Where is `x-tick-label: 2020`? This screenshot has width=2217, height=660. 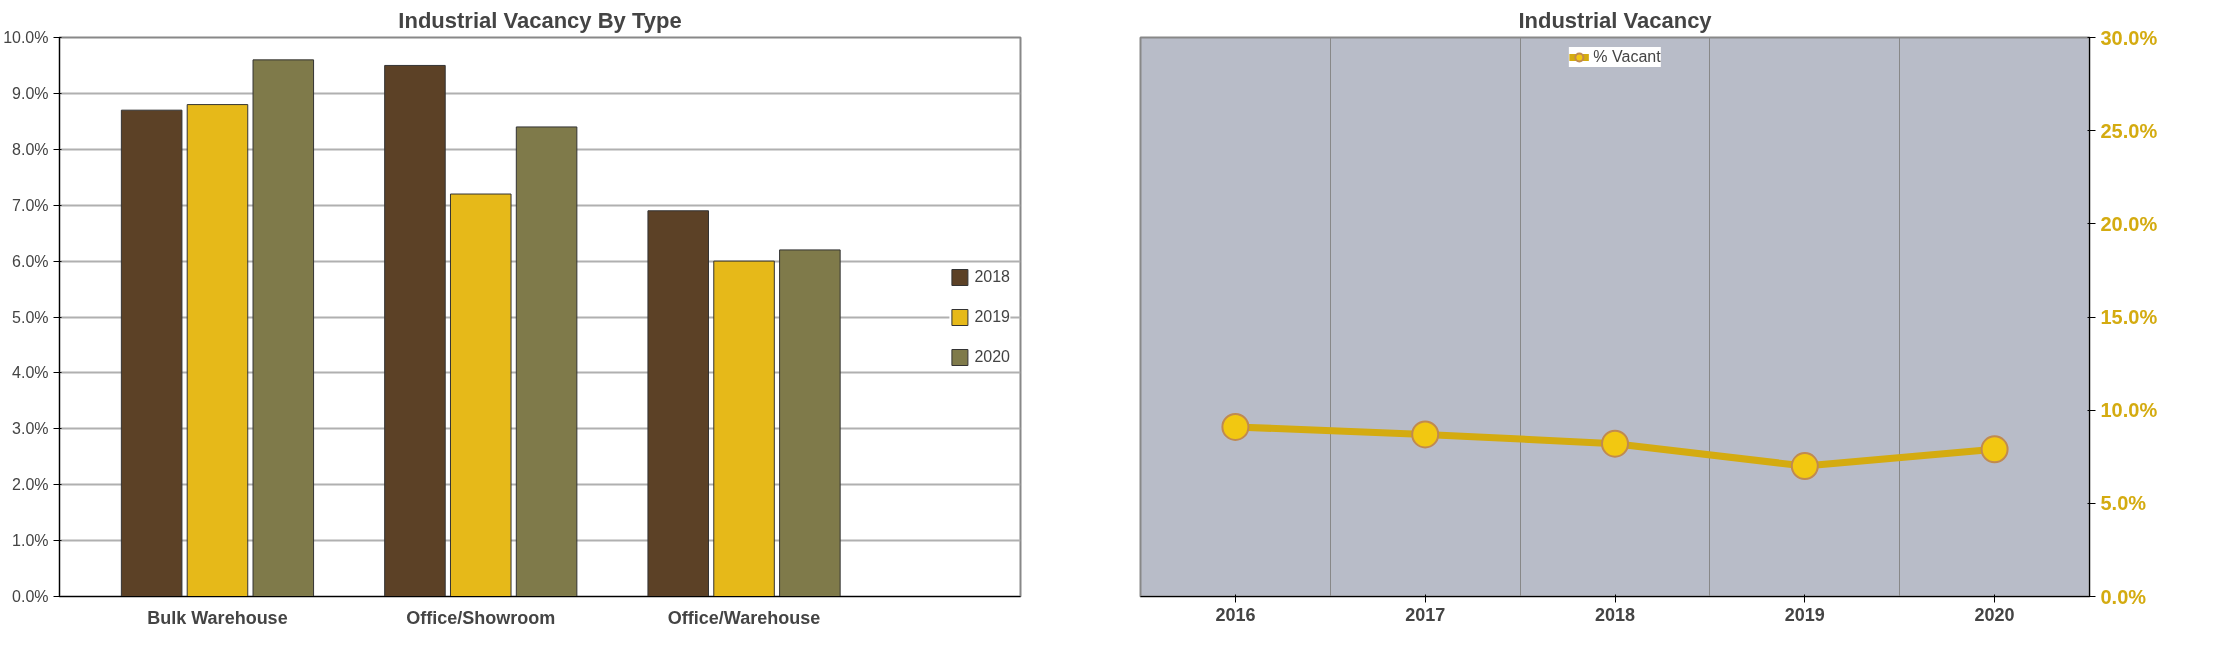
x-tick-label: 2020 is located at coordinates (1994, 614).